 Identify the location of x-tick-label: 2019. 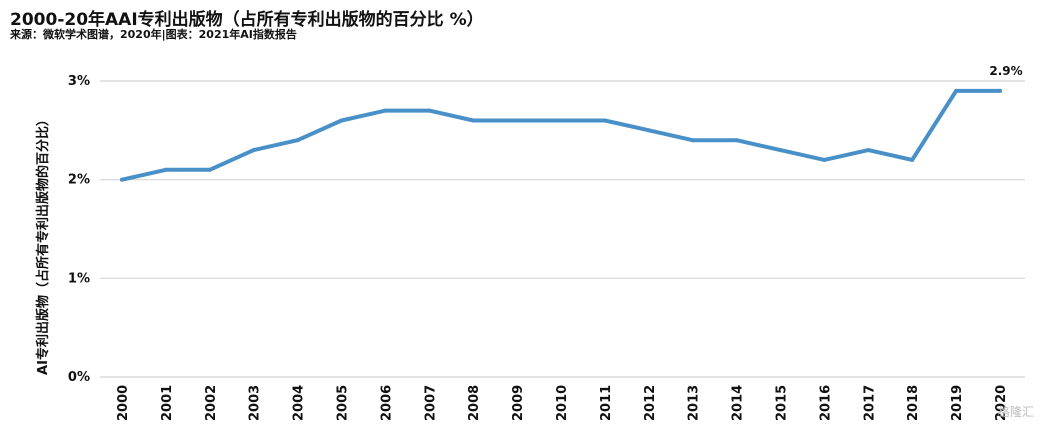
(957, 403).